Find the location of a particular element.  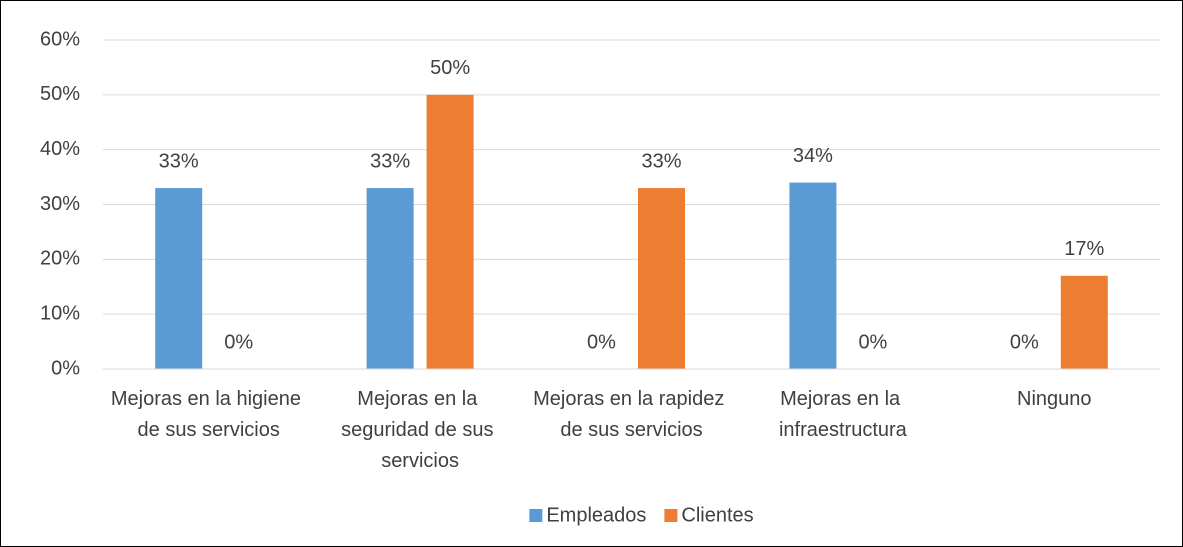

x-tick-label: Ninguno is located at coordinates (1054, 399).